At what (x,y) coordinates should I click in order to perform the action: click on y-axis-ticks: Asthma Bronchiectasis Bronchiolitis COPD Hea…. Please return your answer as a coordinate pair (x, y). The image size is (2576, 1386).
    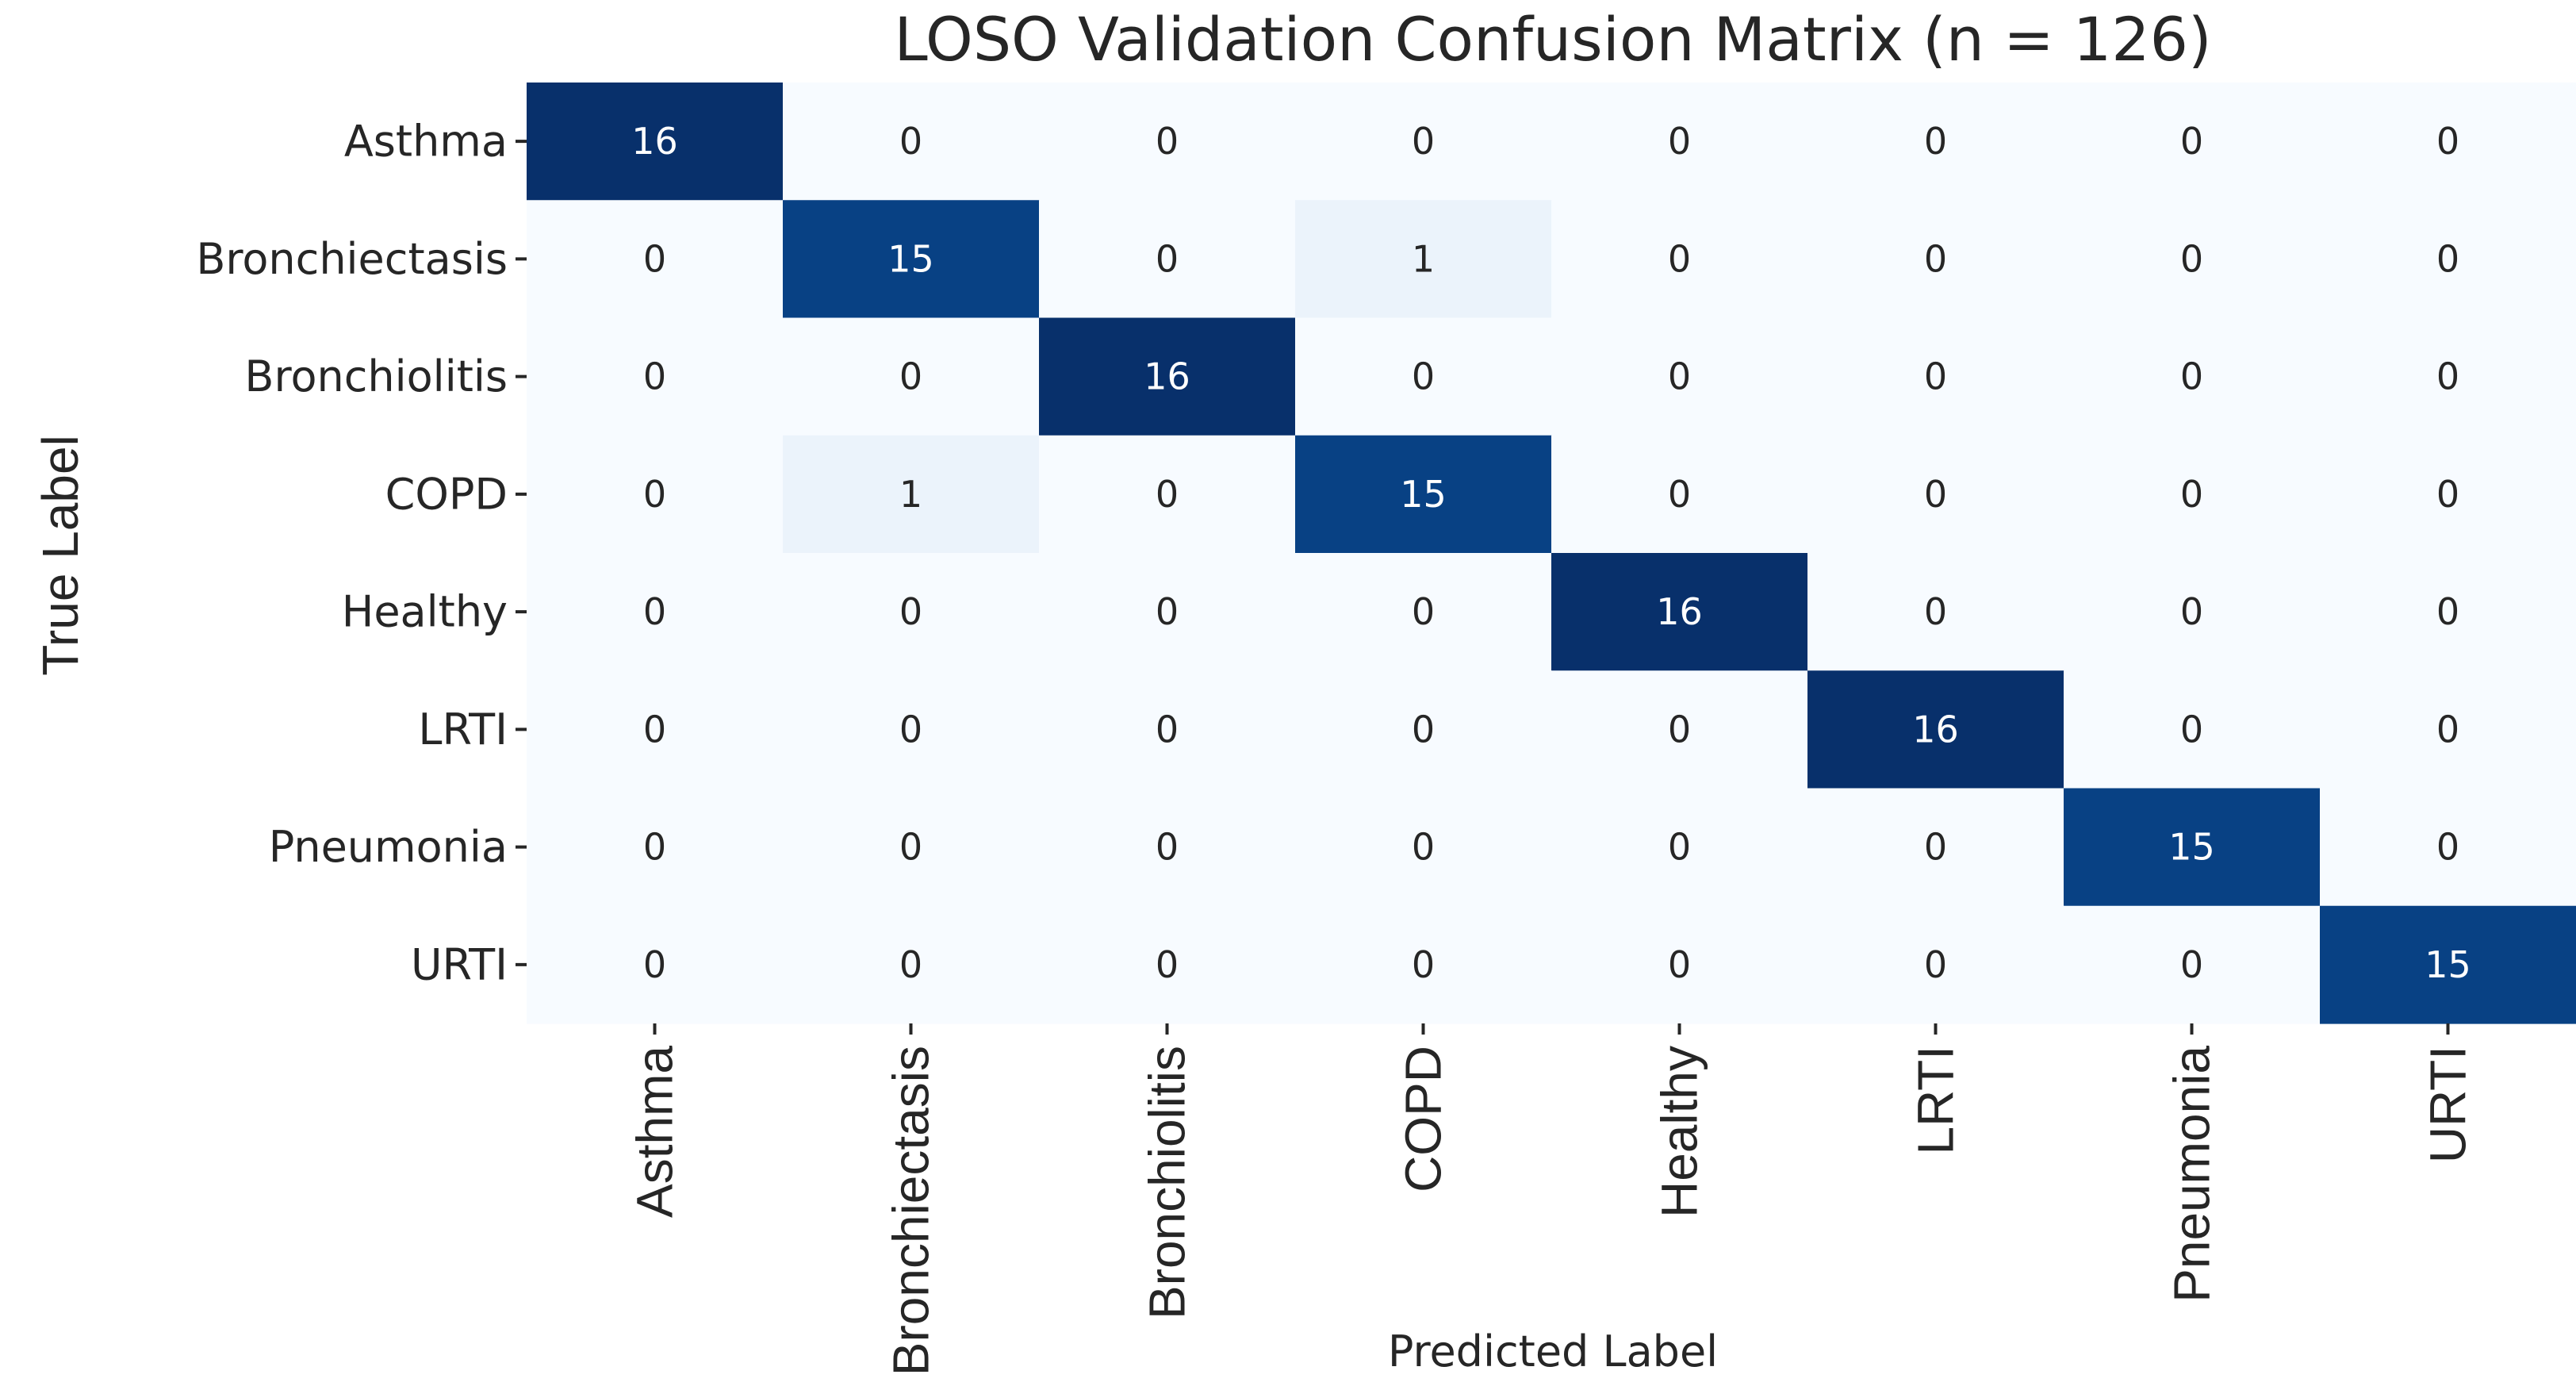
    Looking at the image, I should click on (362, 553).